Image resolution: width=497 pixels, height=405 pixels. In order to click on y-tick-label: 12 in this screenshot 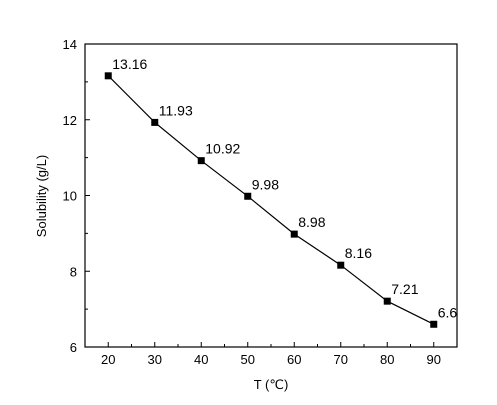, I will do `click(70, 120)`.